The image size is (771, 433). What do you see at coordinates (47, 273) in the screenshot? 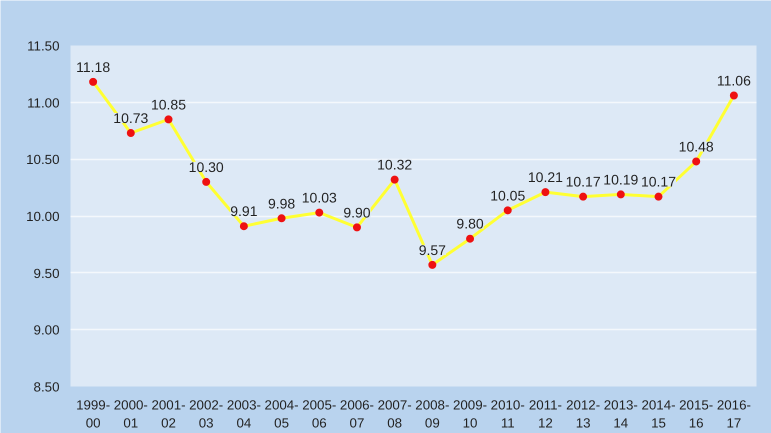
I see `y-tick-label: 9.50` at bounding box center [47, 273].